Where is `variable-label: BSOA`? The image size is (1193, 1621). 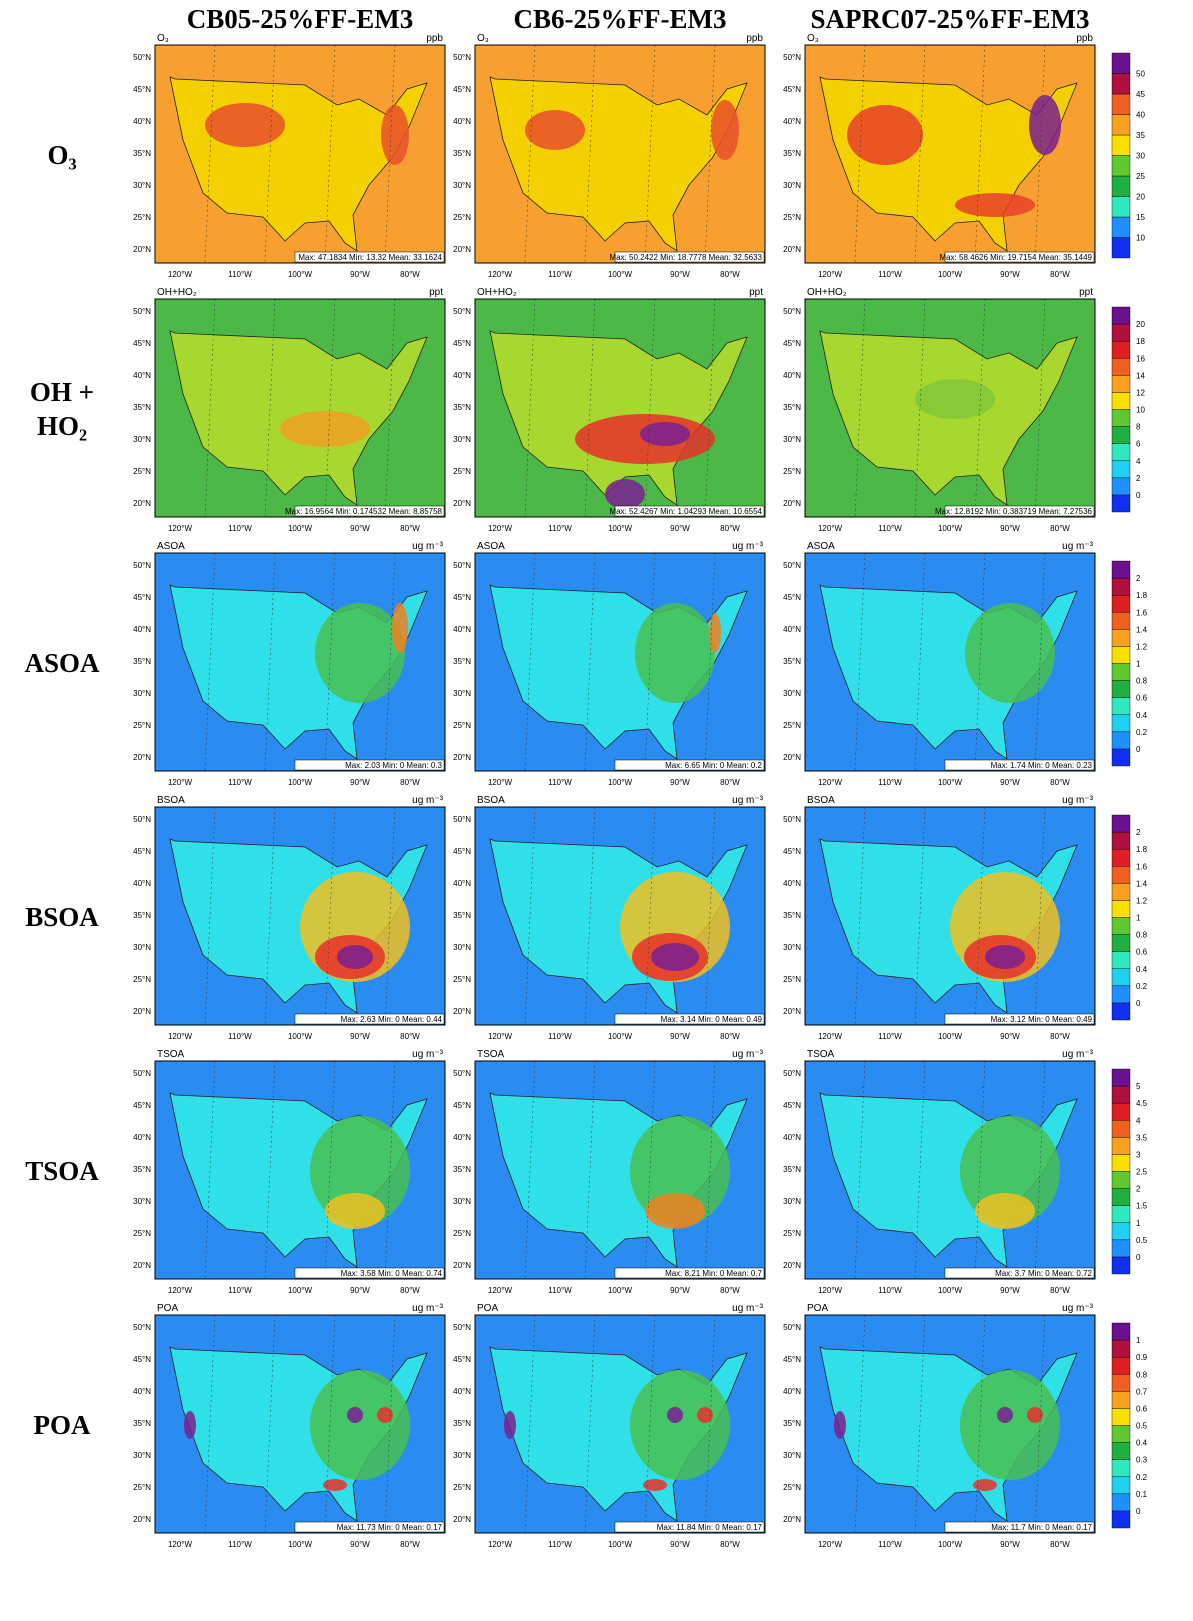 variable-label: BSOA is located at coordinates (491, 800).